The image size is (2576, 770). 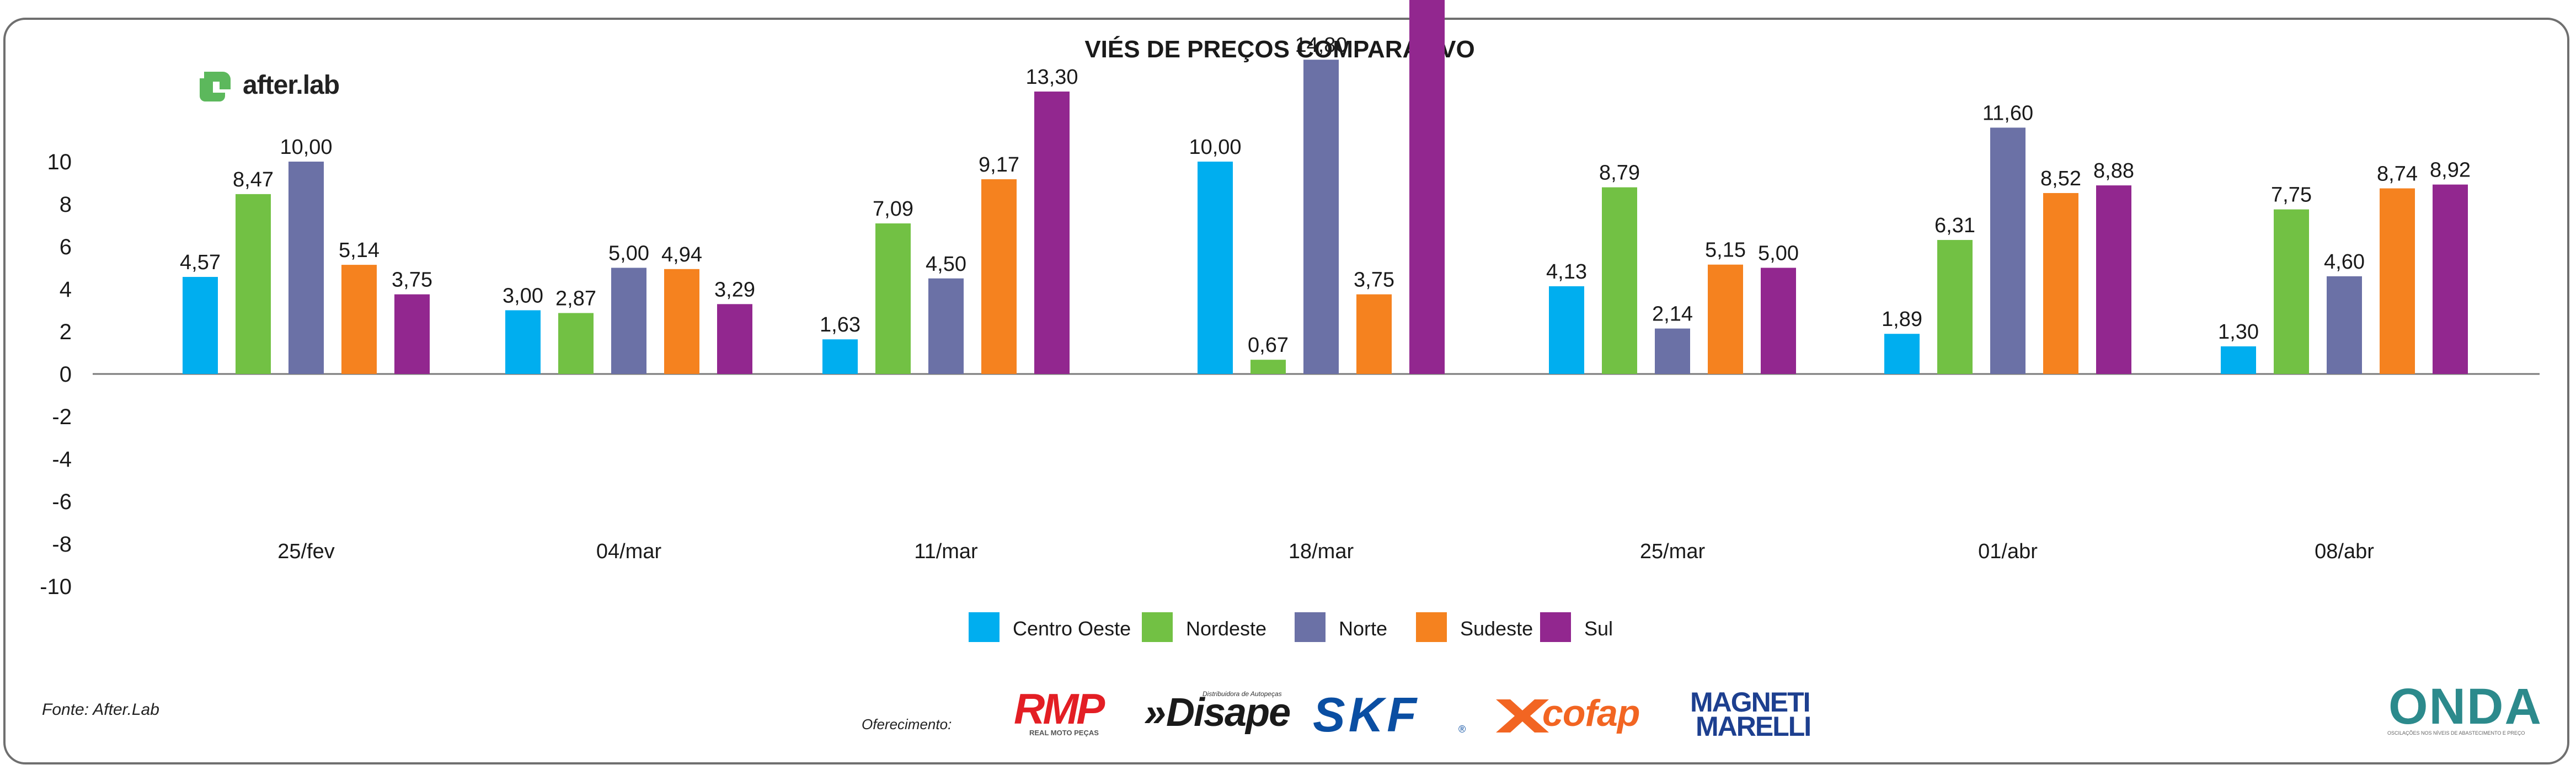 I want to click on legend-swatch-sul, so click(x=1555, y=627).